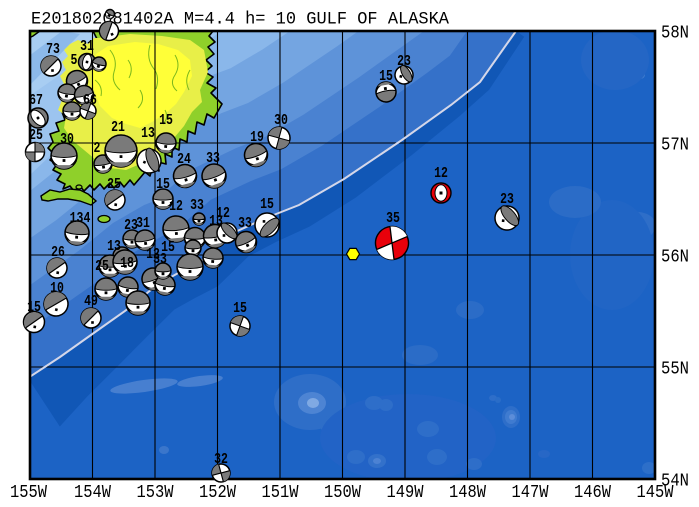  Describe the element at coordinates (53, 50) in the screenshot. I see `svg-text: 73` at that location.